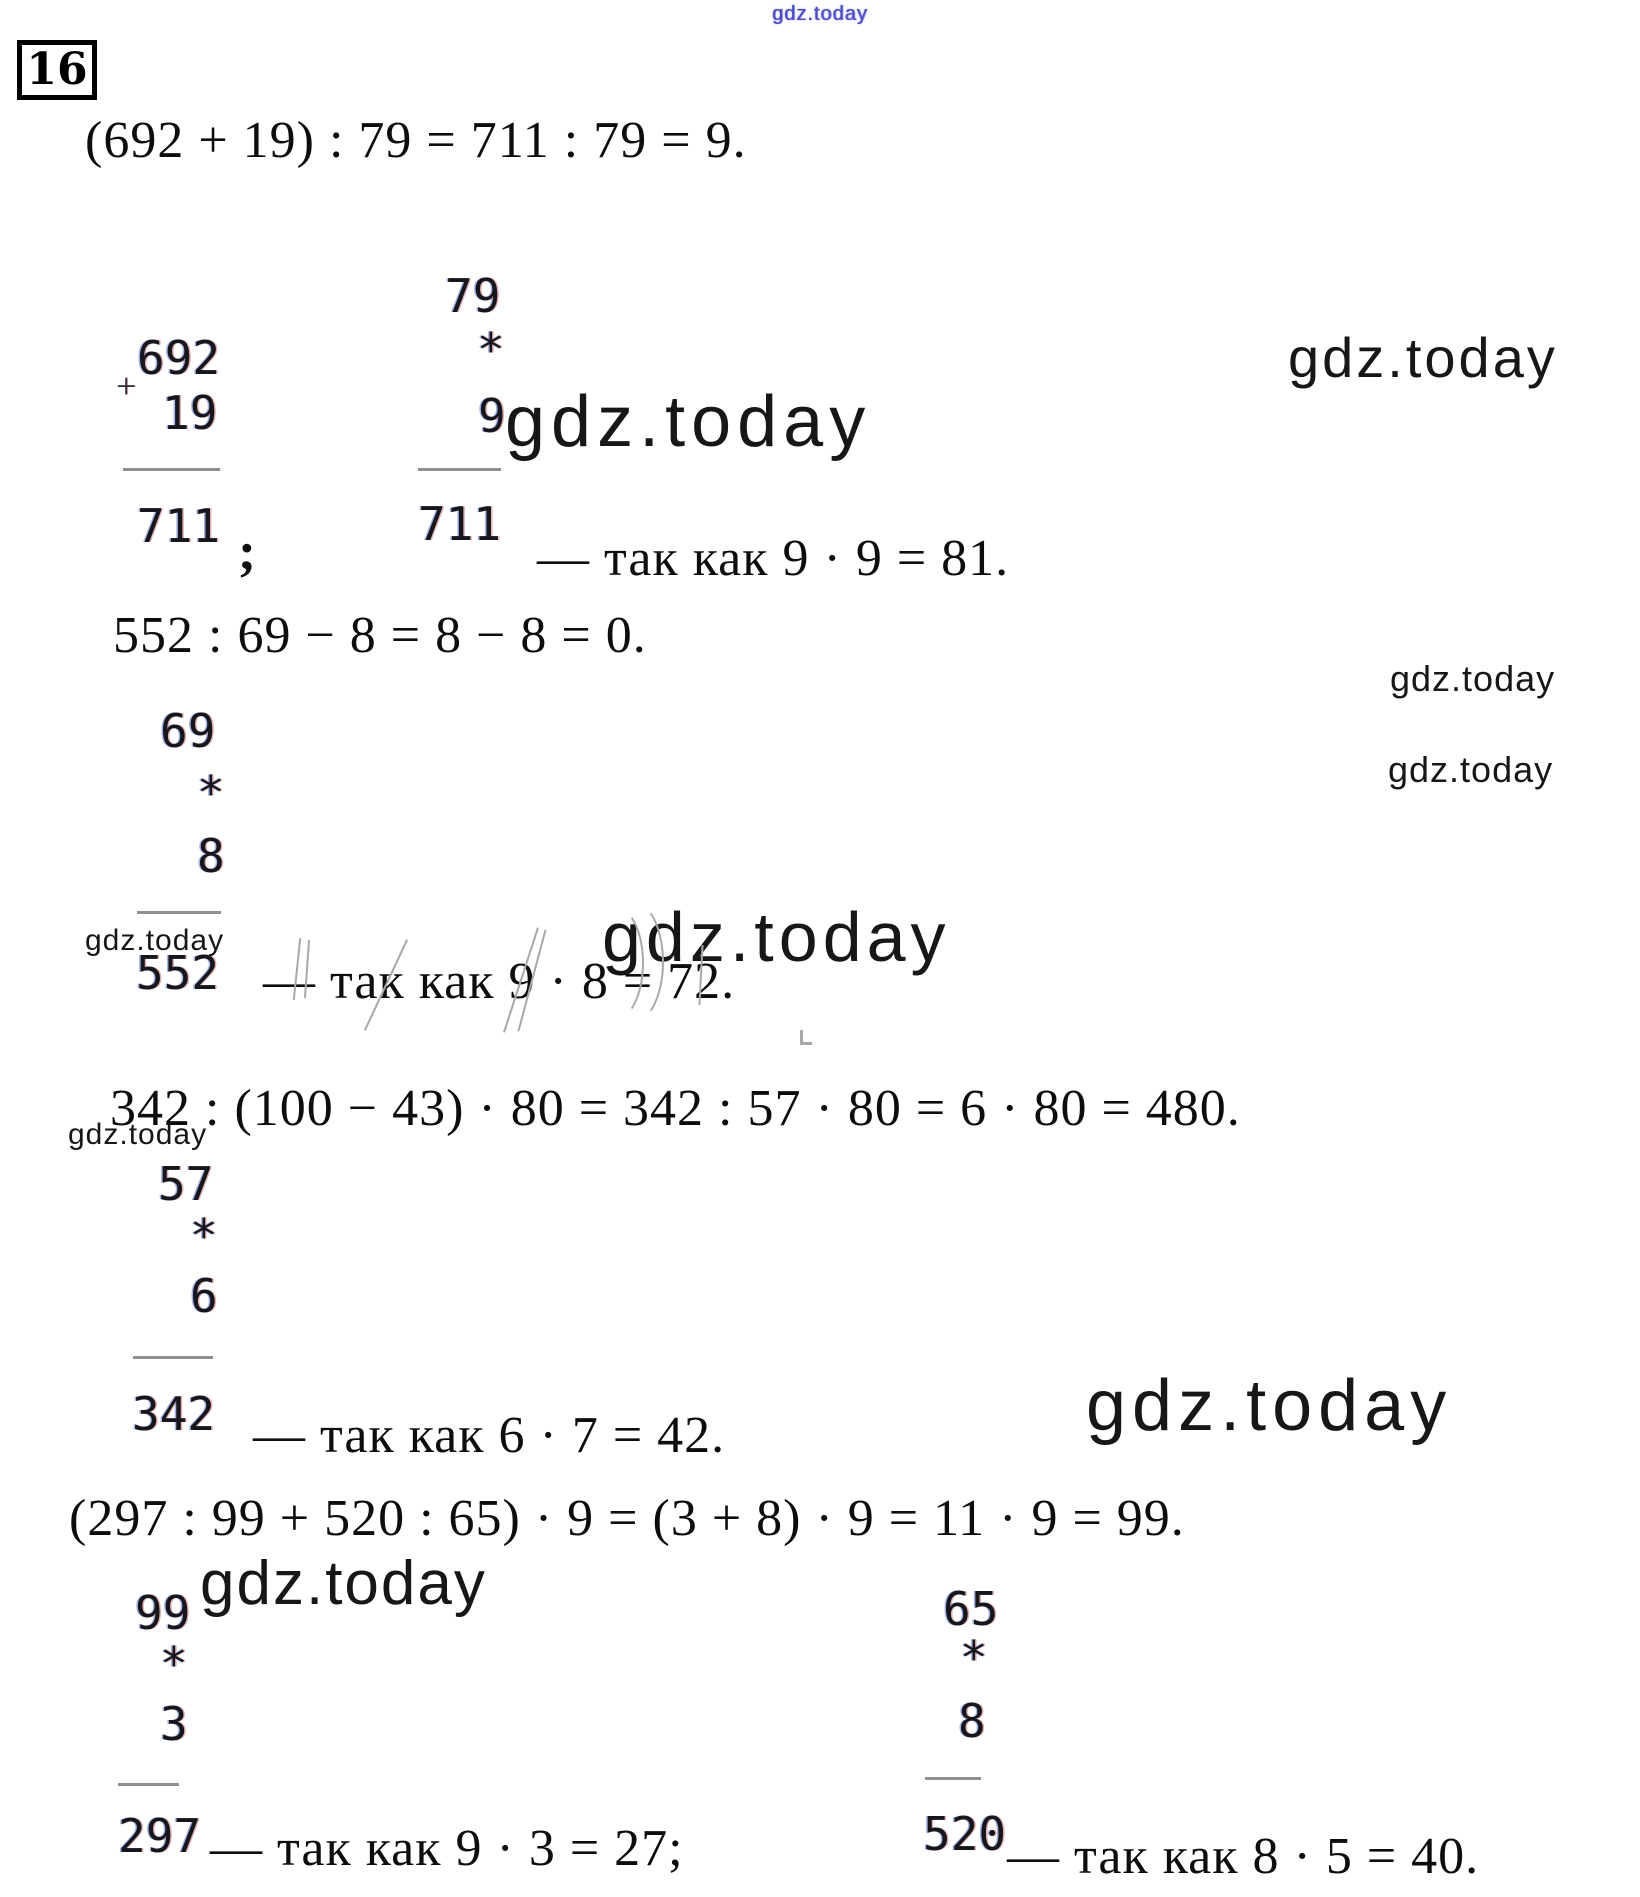  Describe the element at coordinates (211, 856) in the screenshot. I see `mul2-bottom-operand: 8` at that location.